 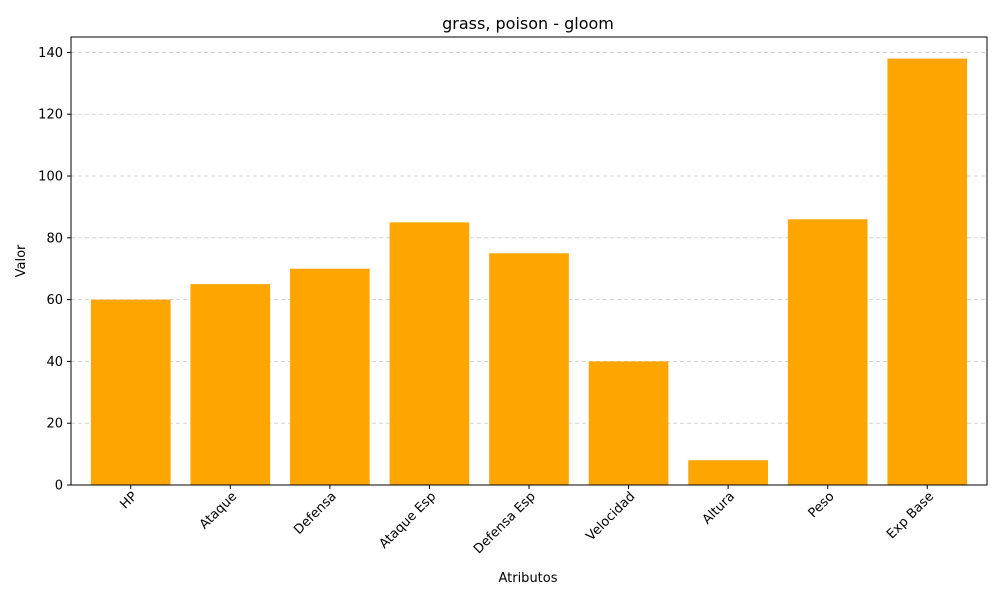 What do you see at coordinates (54, 270) in the screenshot?
I see `y-axis-ticks: 0 20 40 60 80 100 120 140` at bounding box center [54, 270].